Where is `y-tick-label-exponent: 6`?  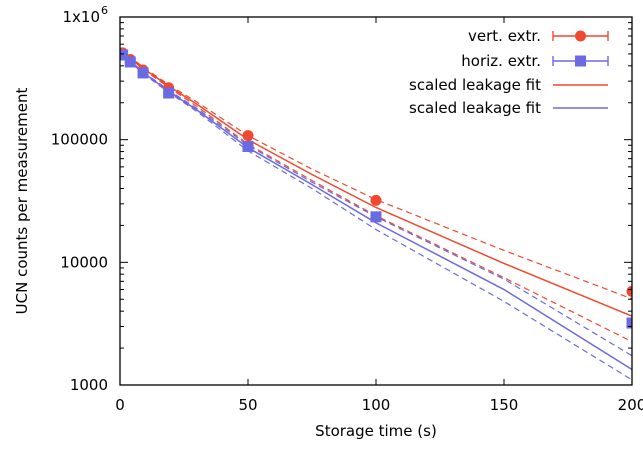 y-tick-label-exponent: 6 is located at coordinates (104, 10).